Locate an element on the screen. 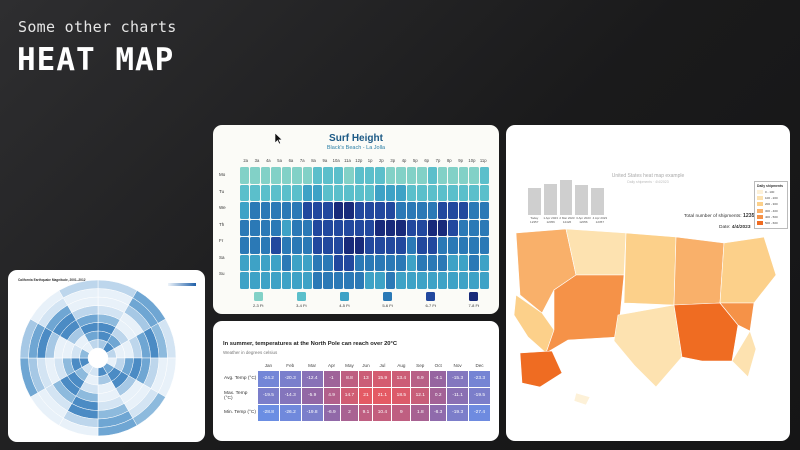 The image size is (800, 450). day-label: Sa is located at coordinates (222, 257).